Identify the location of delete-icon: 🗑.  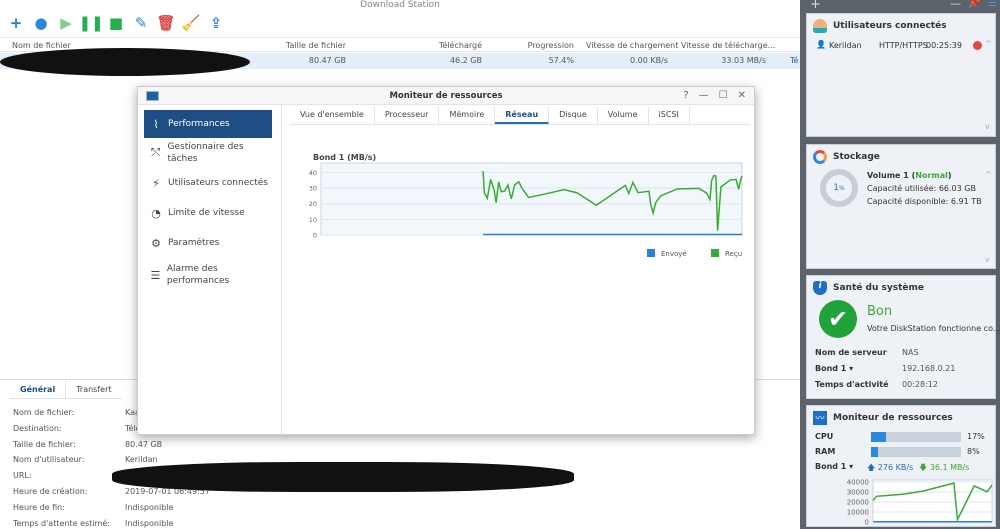
(166, 23).